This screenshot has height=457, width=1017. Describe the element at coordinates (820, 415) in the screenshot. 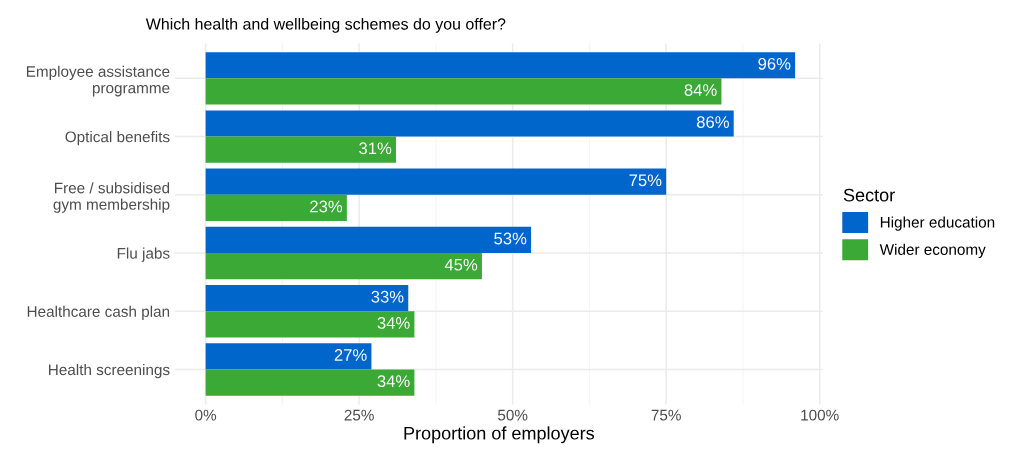

I see `x-tick-label: 100%` at that location.